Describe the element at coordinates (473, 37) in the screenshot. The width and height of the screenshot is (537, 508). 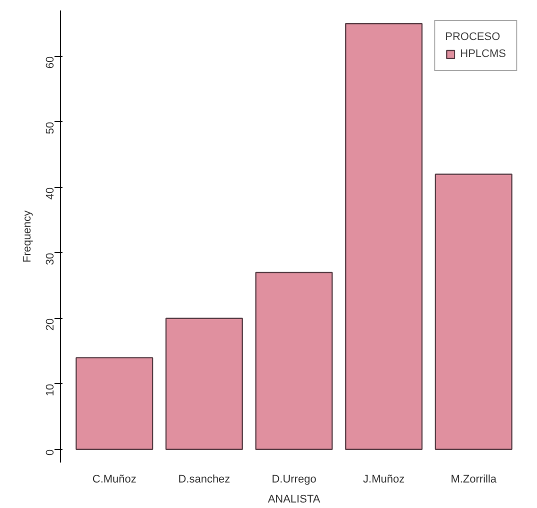
I see `legend-title: PROCESO` at that location.